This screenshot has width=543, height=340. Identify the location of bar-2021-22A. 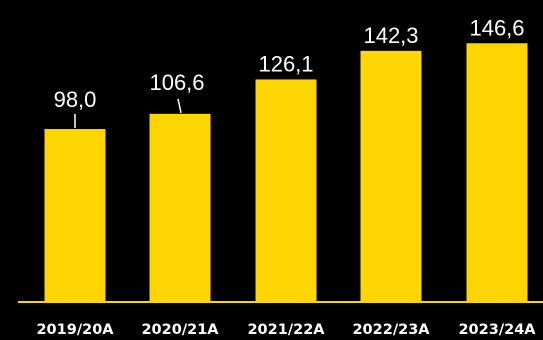
(286, 190).